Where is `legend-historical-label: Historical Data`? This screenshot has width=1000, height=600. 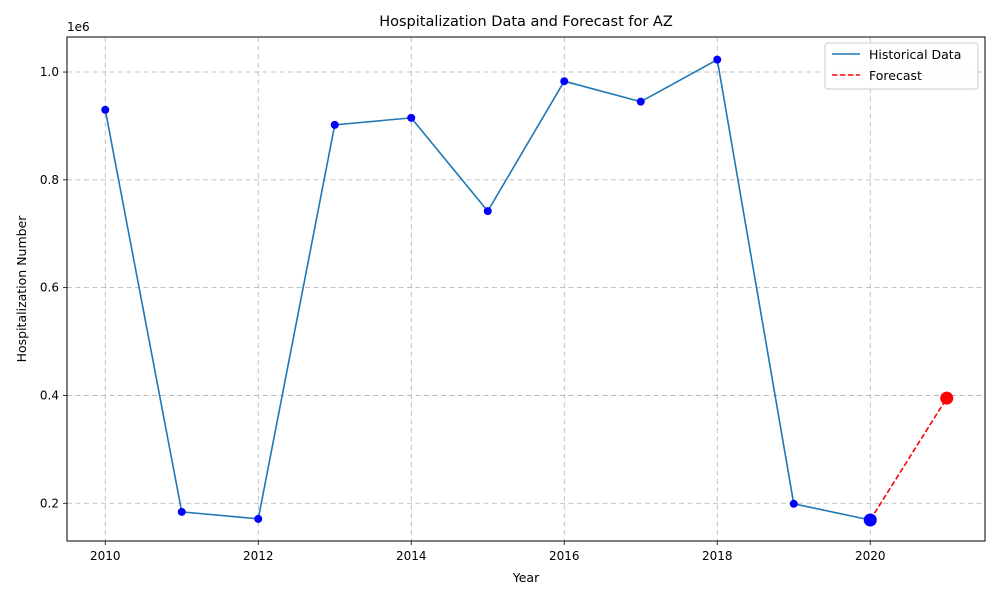 legend-historical-label: Historical Data is located at coordinates (915, 54).